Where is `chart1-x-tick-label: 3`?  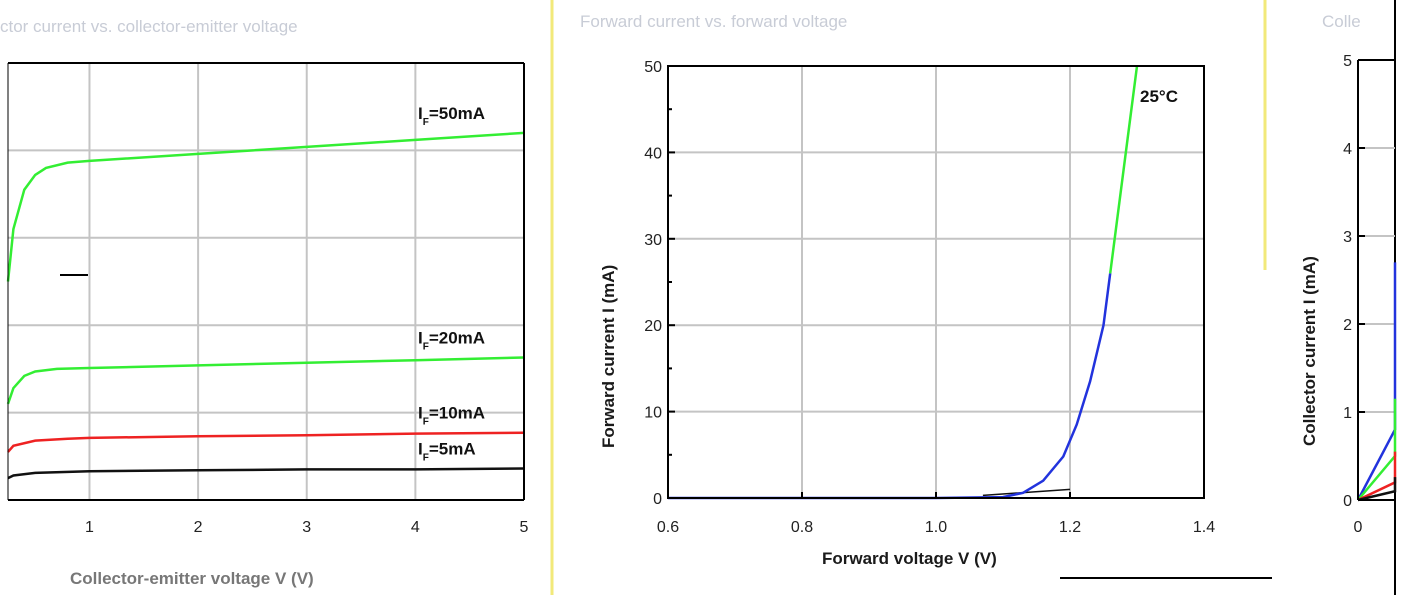 chart1-x-tick-label: 3 is located at coordinates (306, 527).